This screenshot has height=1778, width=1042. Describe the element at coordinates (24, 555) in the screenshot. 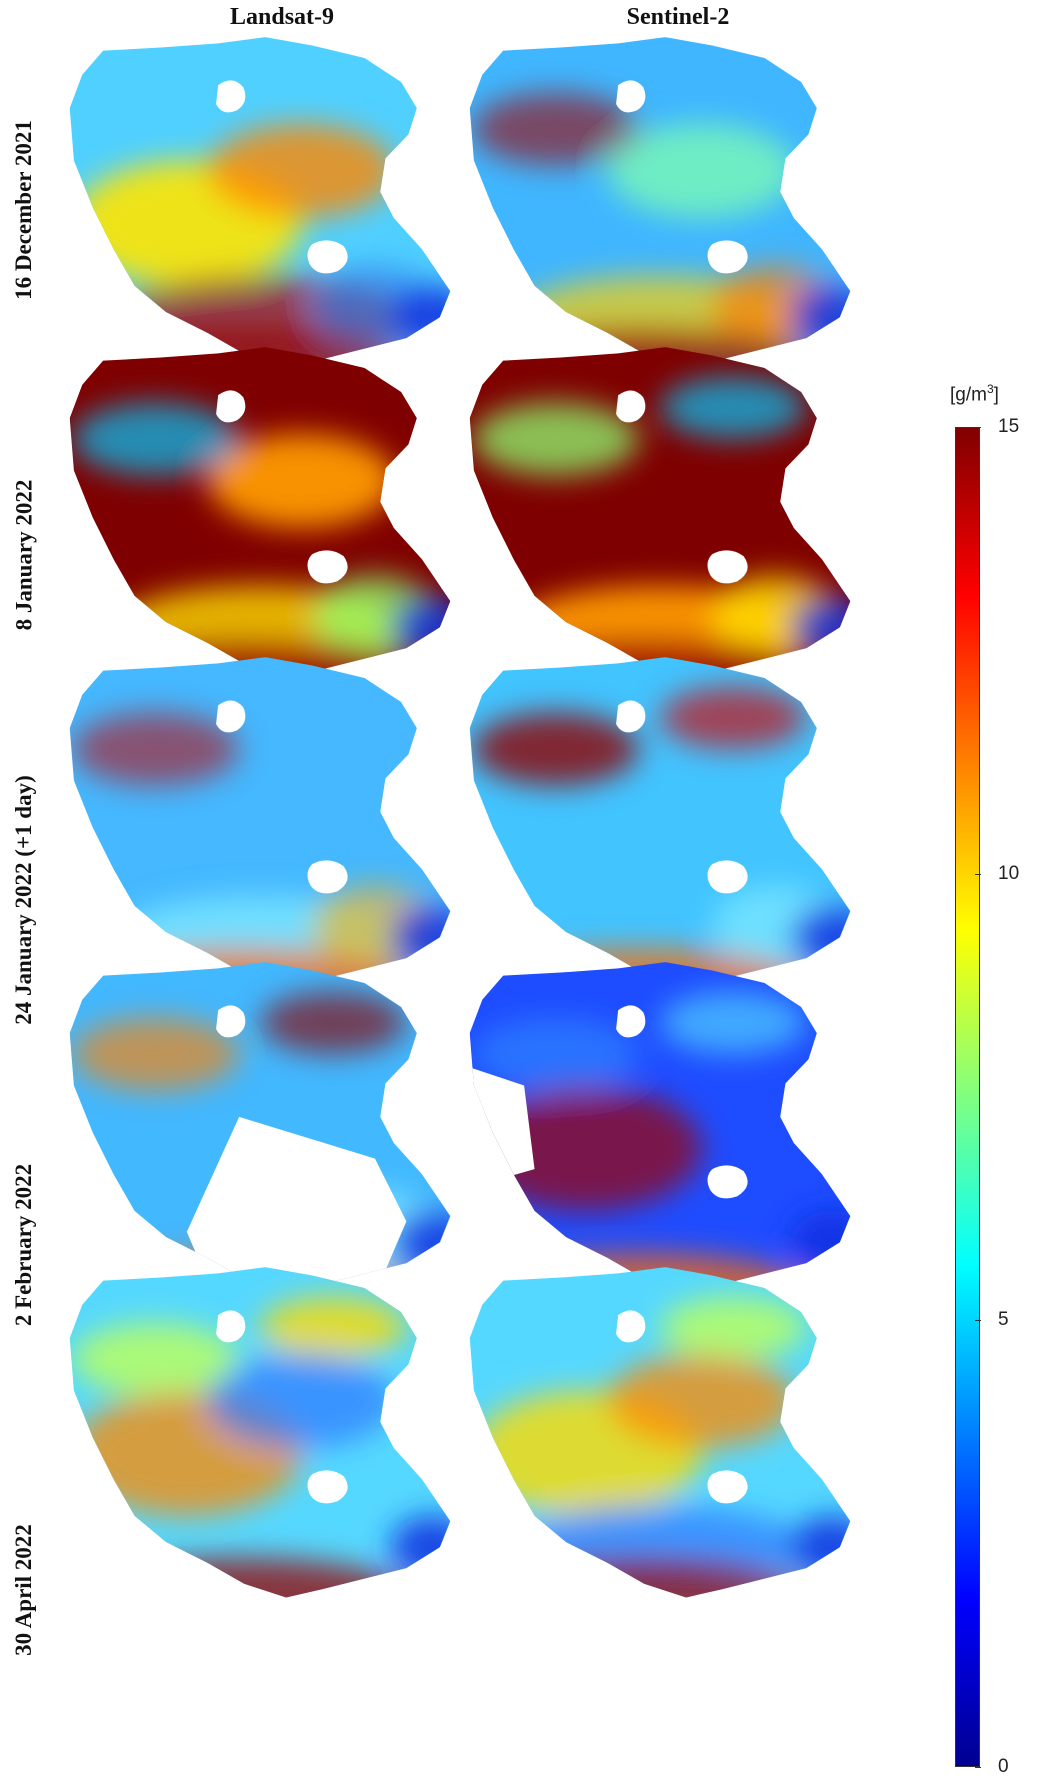

I see `row-label-2: 8 January 2022` at that location.